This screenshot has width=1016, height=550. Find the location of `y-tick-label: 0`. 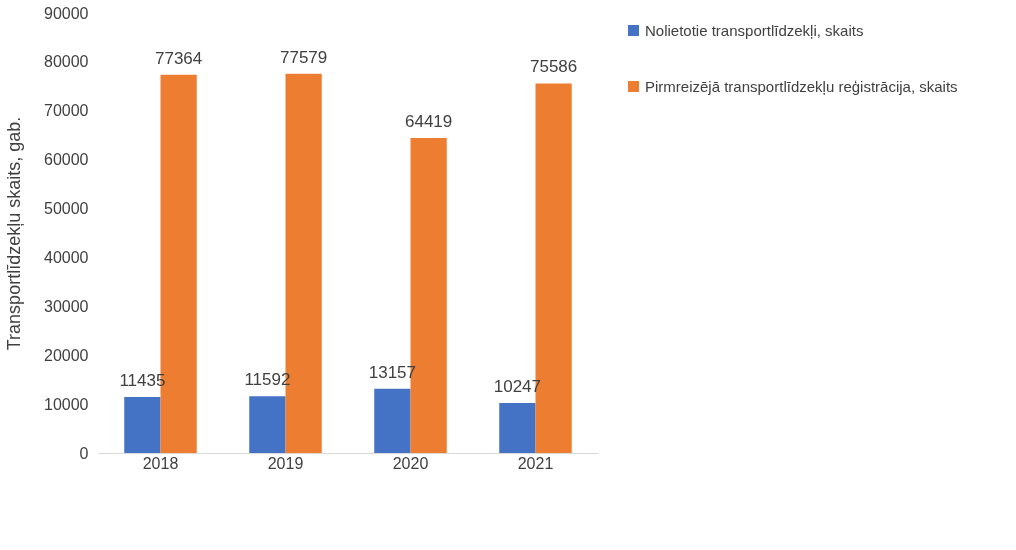

y-tick-label: 0 is located at coordinates (84, 453).